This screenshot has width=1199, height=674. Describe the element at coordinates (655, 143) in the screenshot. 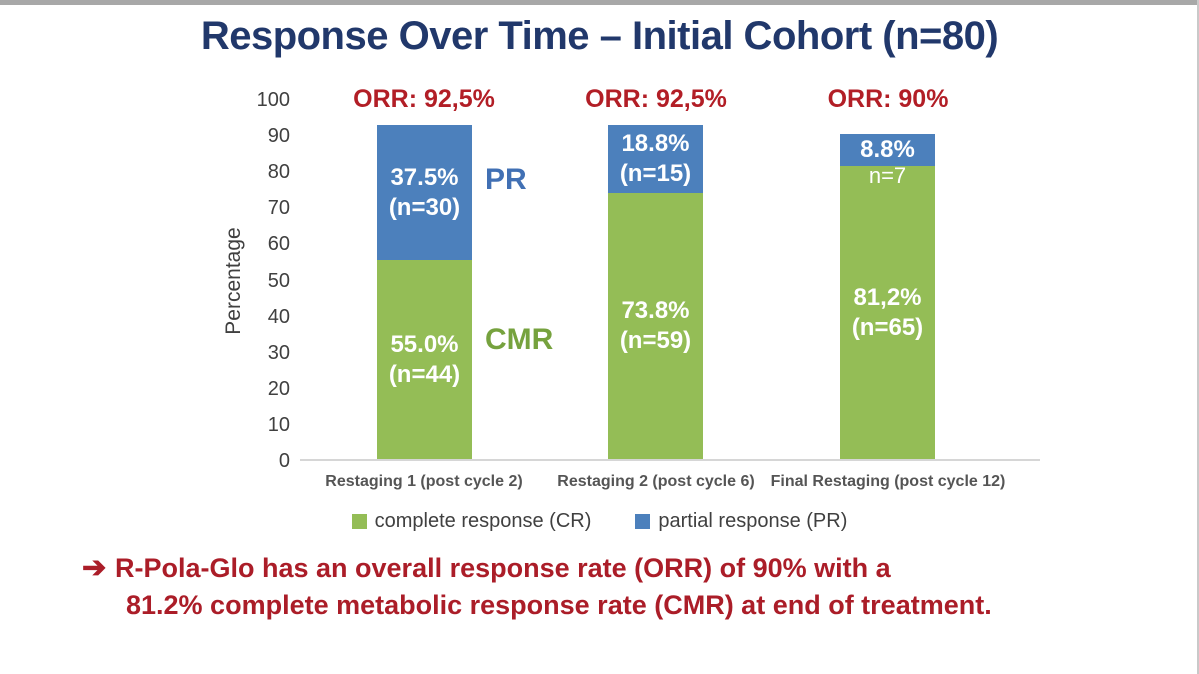

I see `pr-percent: 18.8%` at that location.